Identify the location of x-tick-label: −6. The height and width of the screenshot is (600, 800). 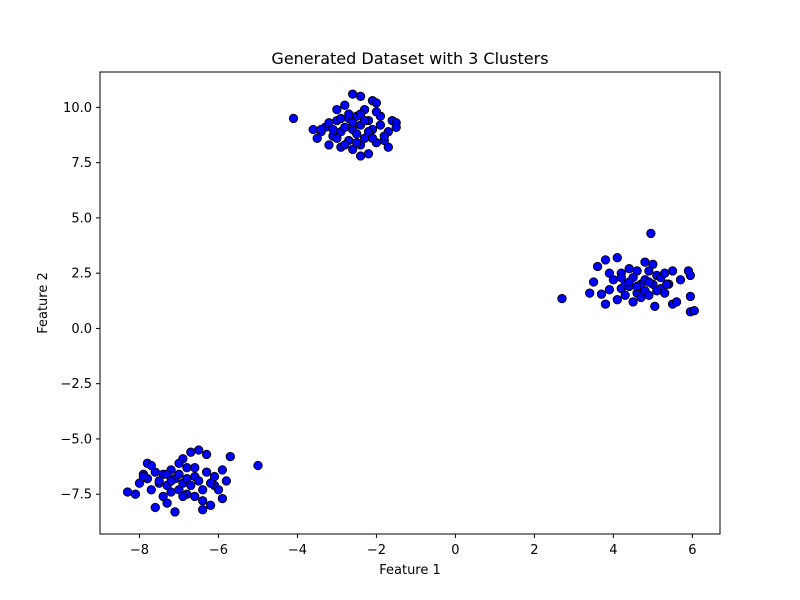
(218, 550).